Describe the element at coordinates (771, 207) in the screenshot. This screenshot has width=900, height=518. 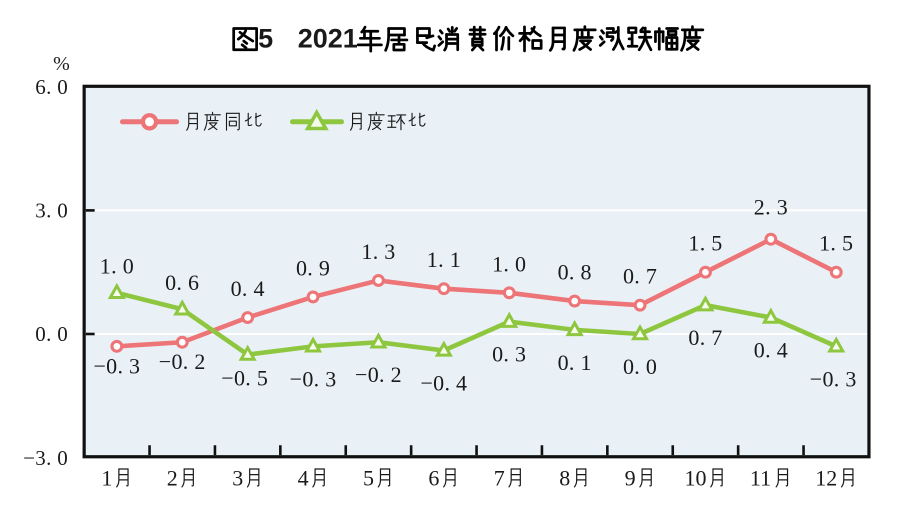
I see `svg-text: 2. 3` at that location.